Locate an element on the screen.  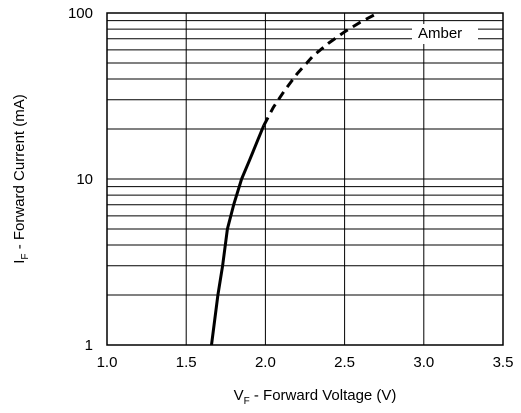
legend-label-amber: Amber is located at coordinates (440, 33).